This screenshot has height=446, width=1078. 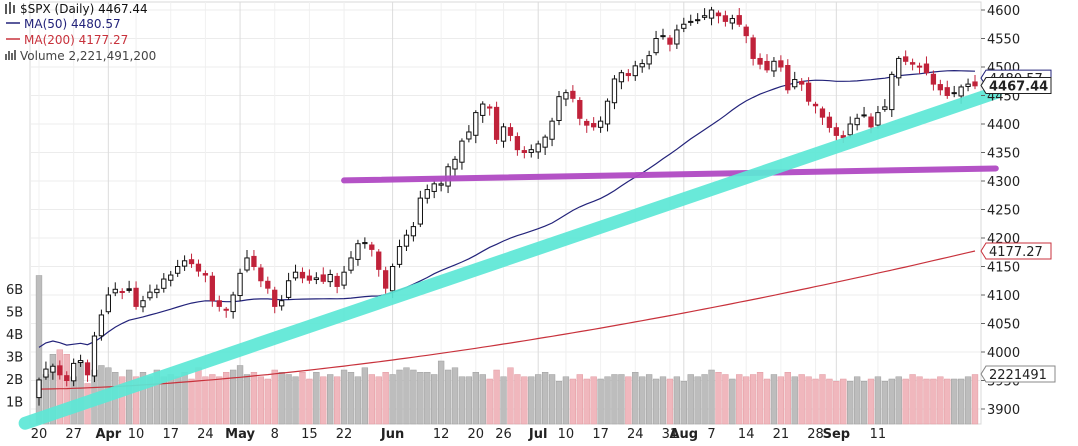 What do you see at coordinates (476, 434) in the screenshot?
I see `date-tick-label: 20` at bounding box center [476, 434].